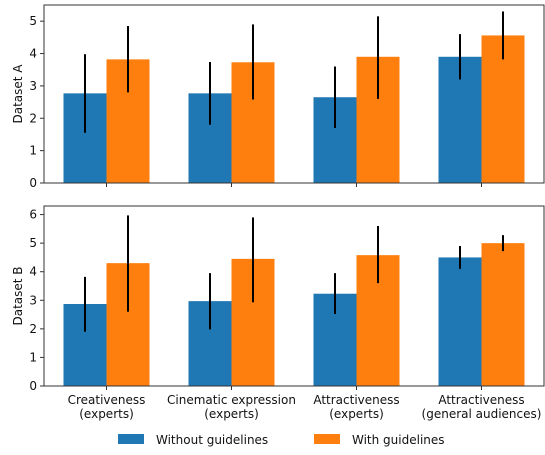  What do you see at coordinates (18, 94) in the screenshot?
I see `y-axis-label: Dataset A` at bounding box center [18, 94].